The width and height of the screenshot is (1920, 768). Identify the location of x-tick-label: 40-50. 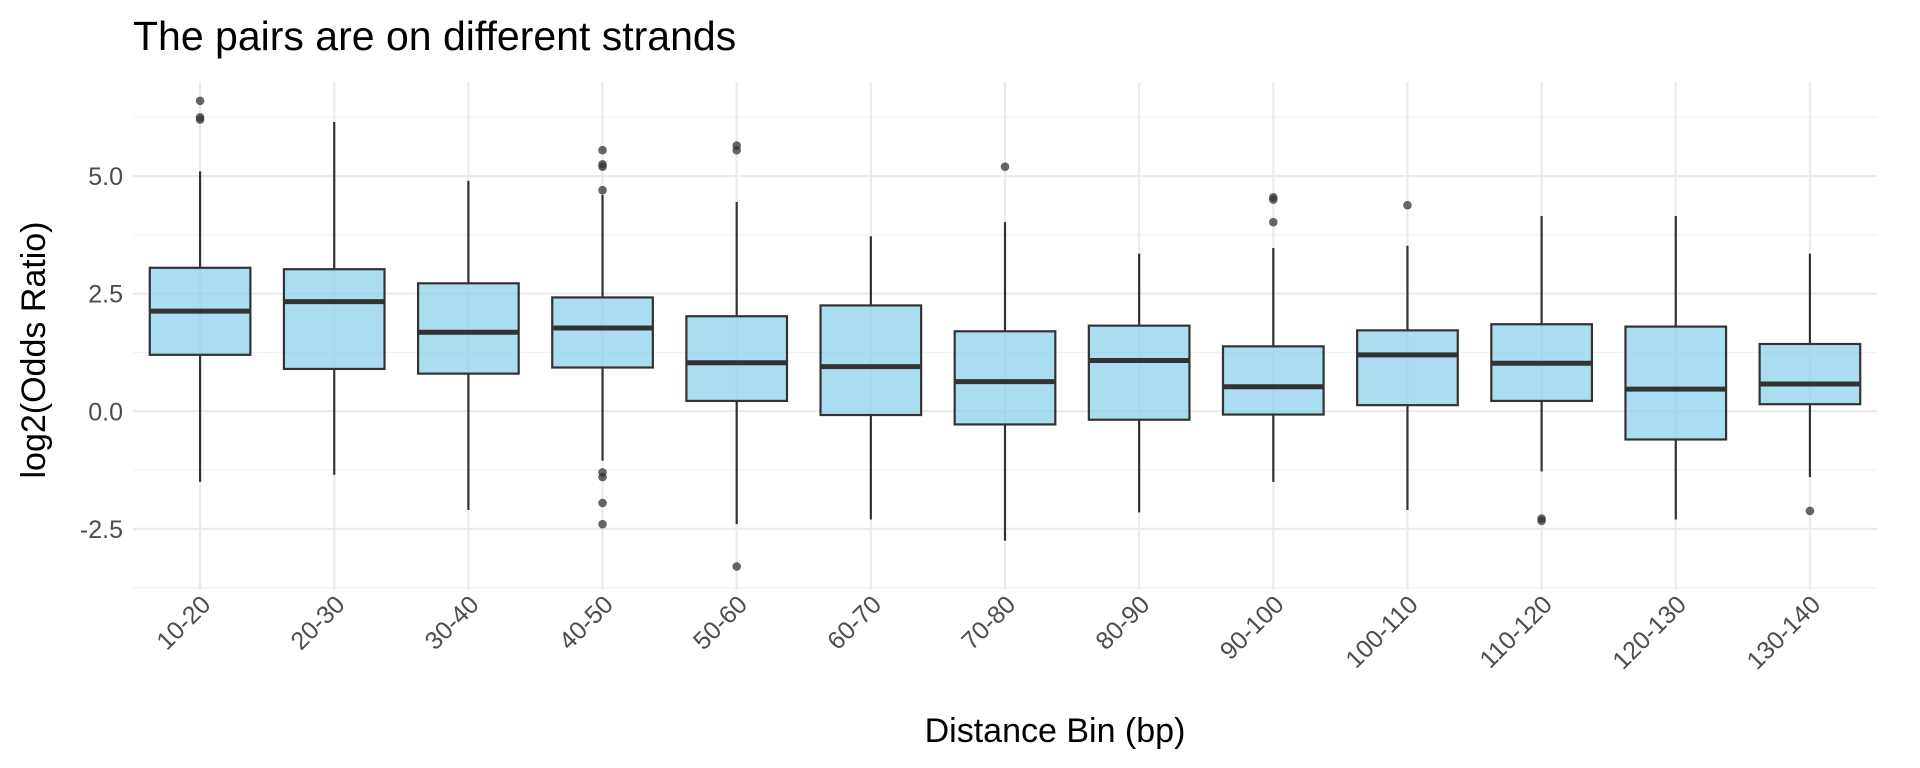
(586, 622).